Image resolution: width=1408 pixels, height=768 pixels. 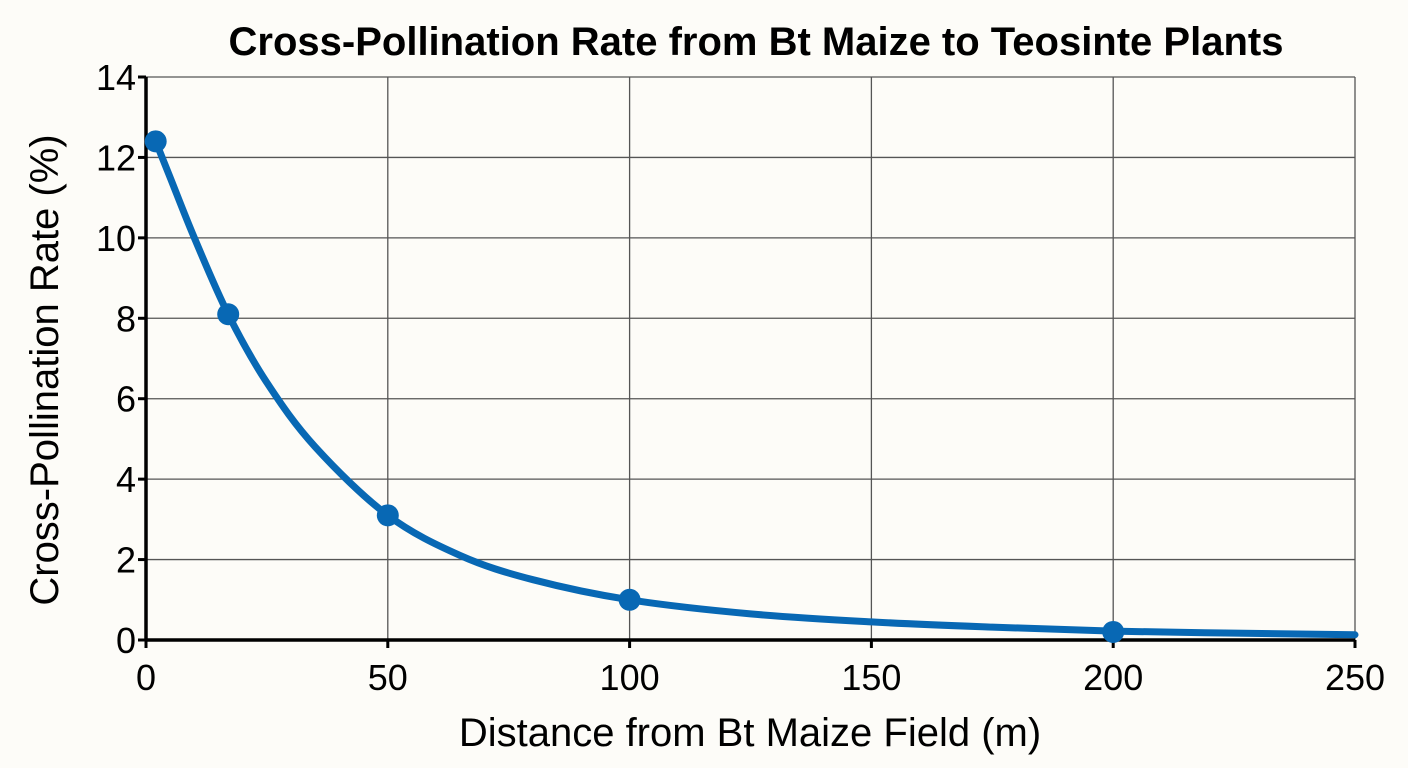 What do you see at coordinates (126, 560) in the screenshot?
I see `y-tick-label: 2` at bounding box center [126, 560].